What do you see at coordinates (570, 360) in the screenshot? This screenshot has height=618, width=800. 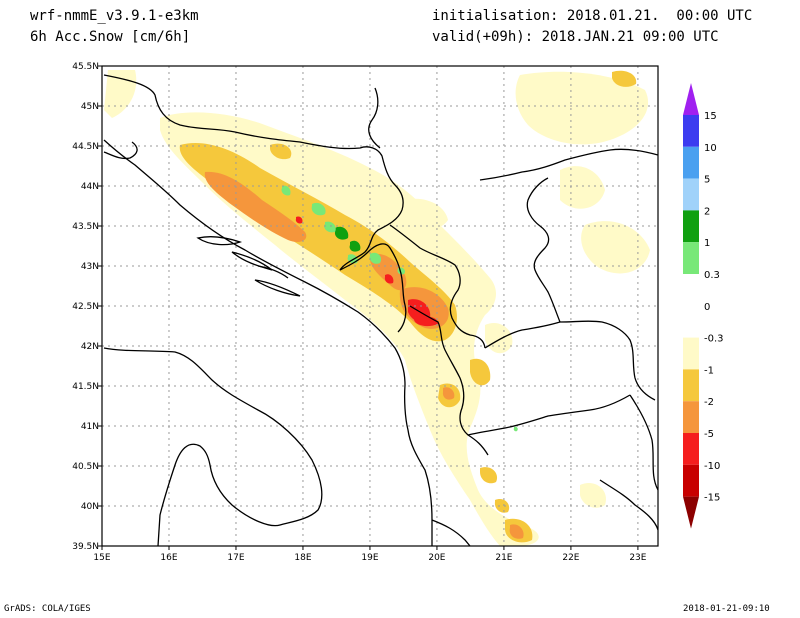 I see `border-bulgaria` at bounding box center [570, 360].